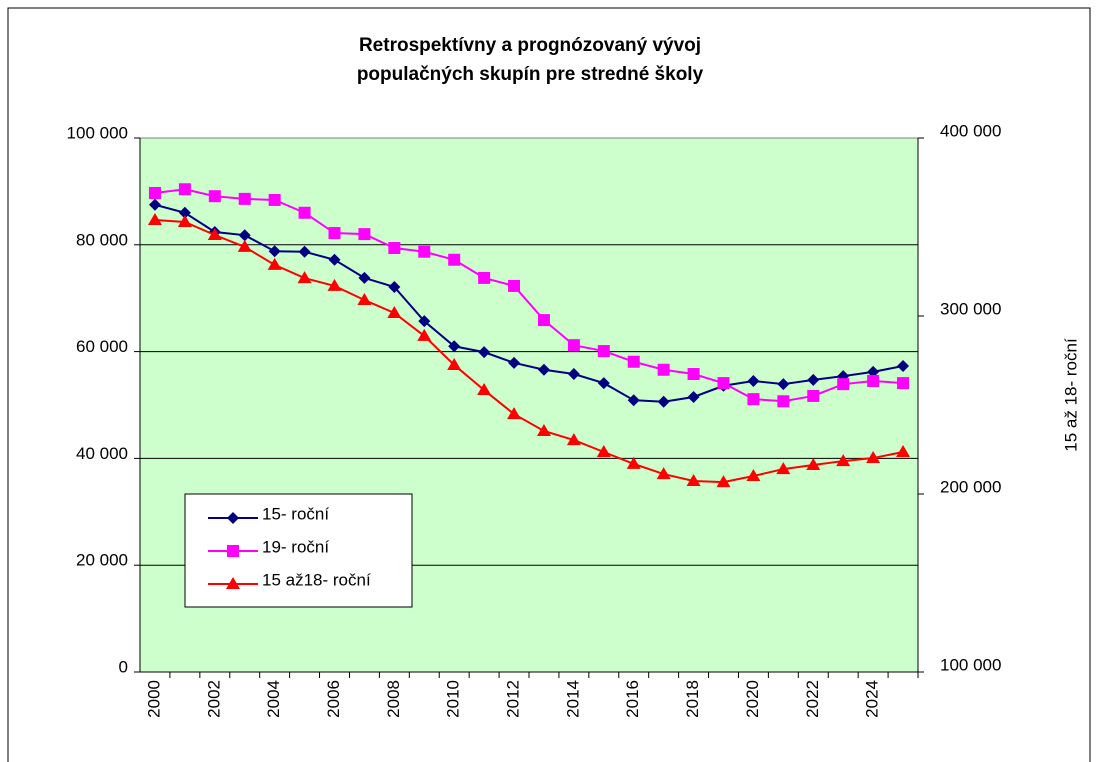  I want to click on legend-label: 19- roční, so click(295, 546).